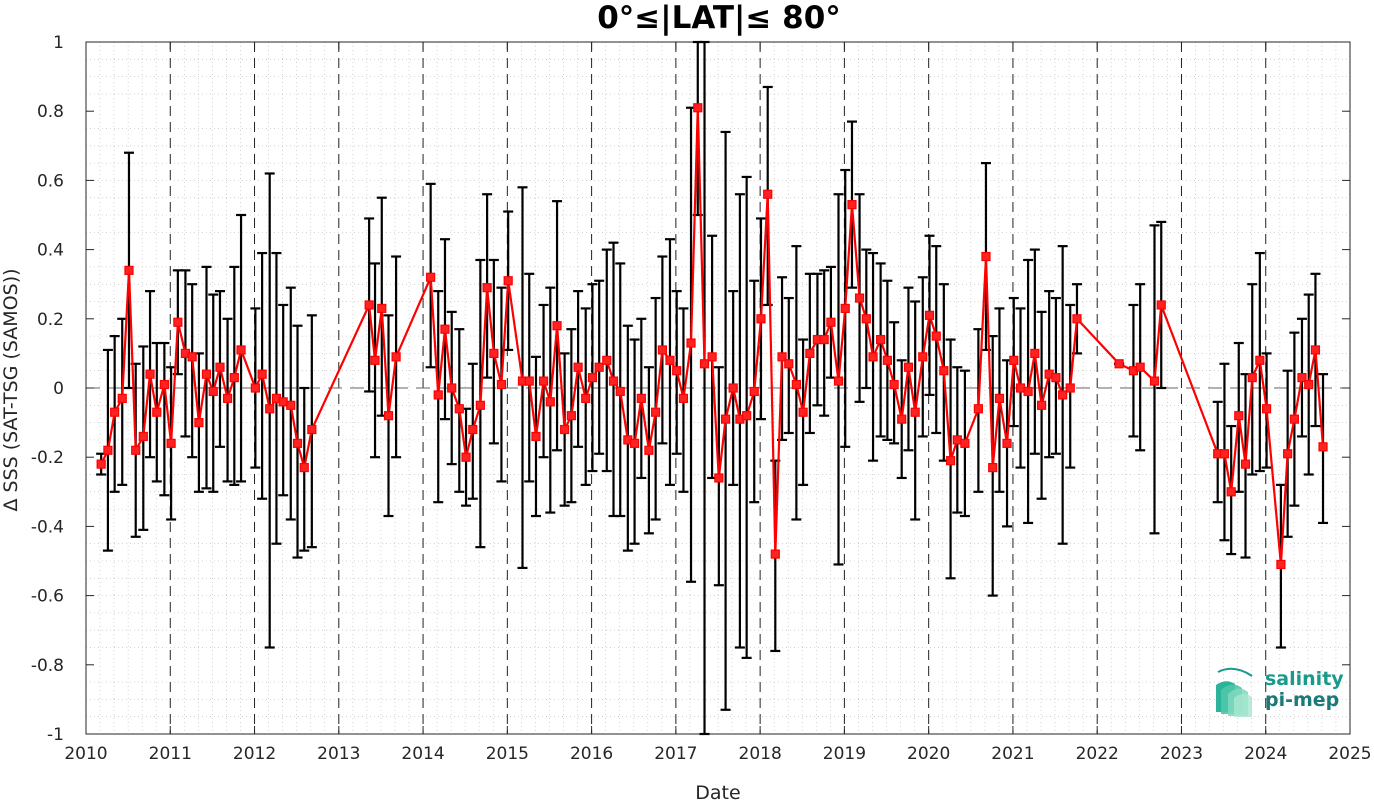 The height and width of the screenshot is (801, 1374). What do you see at coordinates (50, 251) in the screenshot?
I see `y-tick-label: 0.4` at bounding box center [50, 251].